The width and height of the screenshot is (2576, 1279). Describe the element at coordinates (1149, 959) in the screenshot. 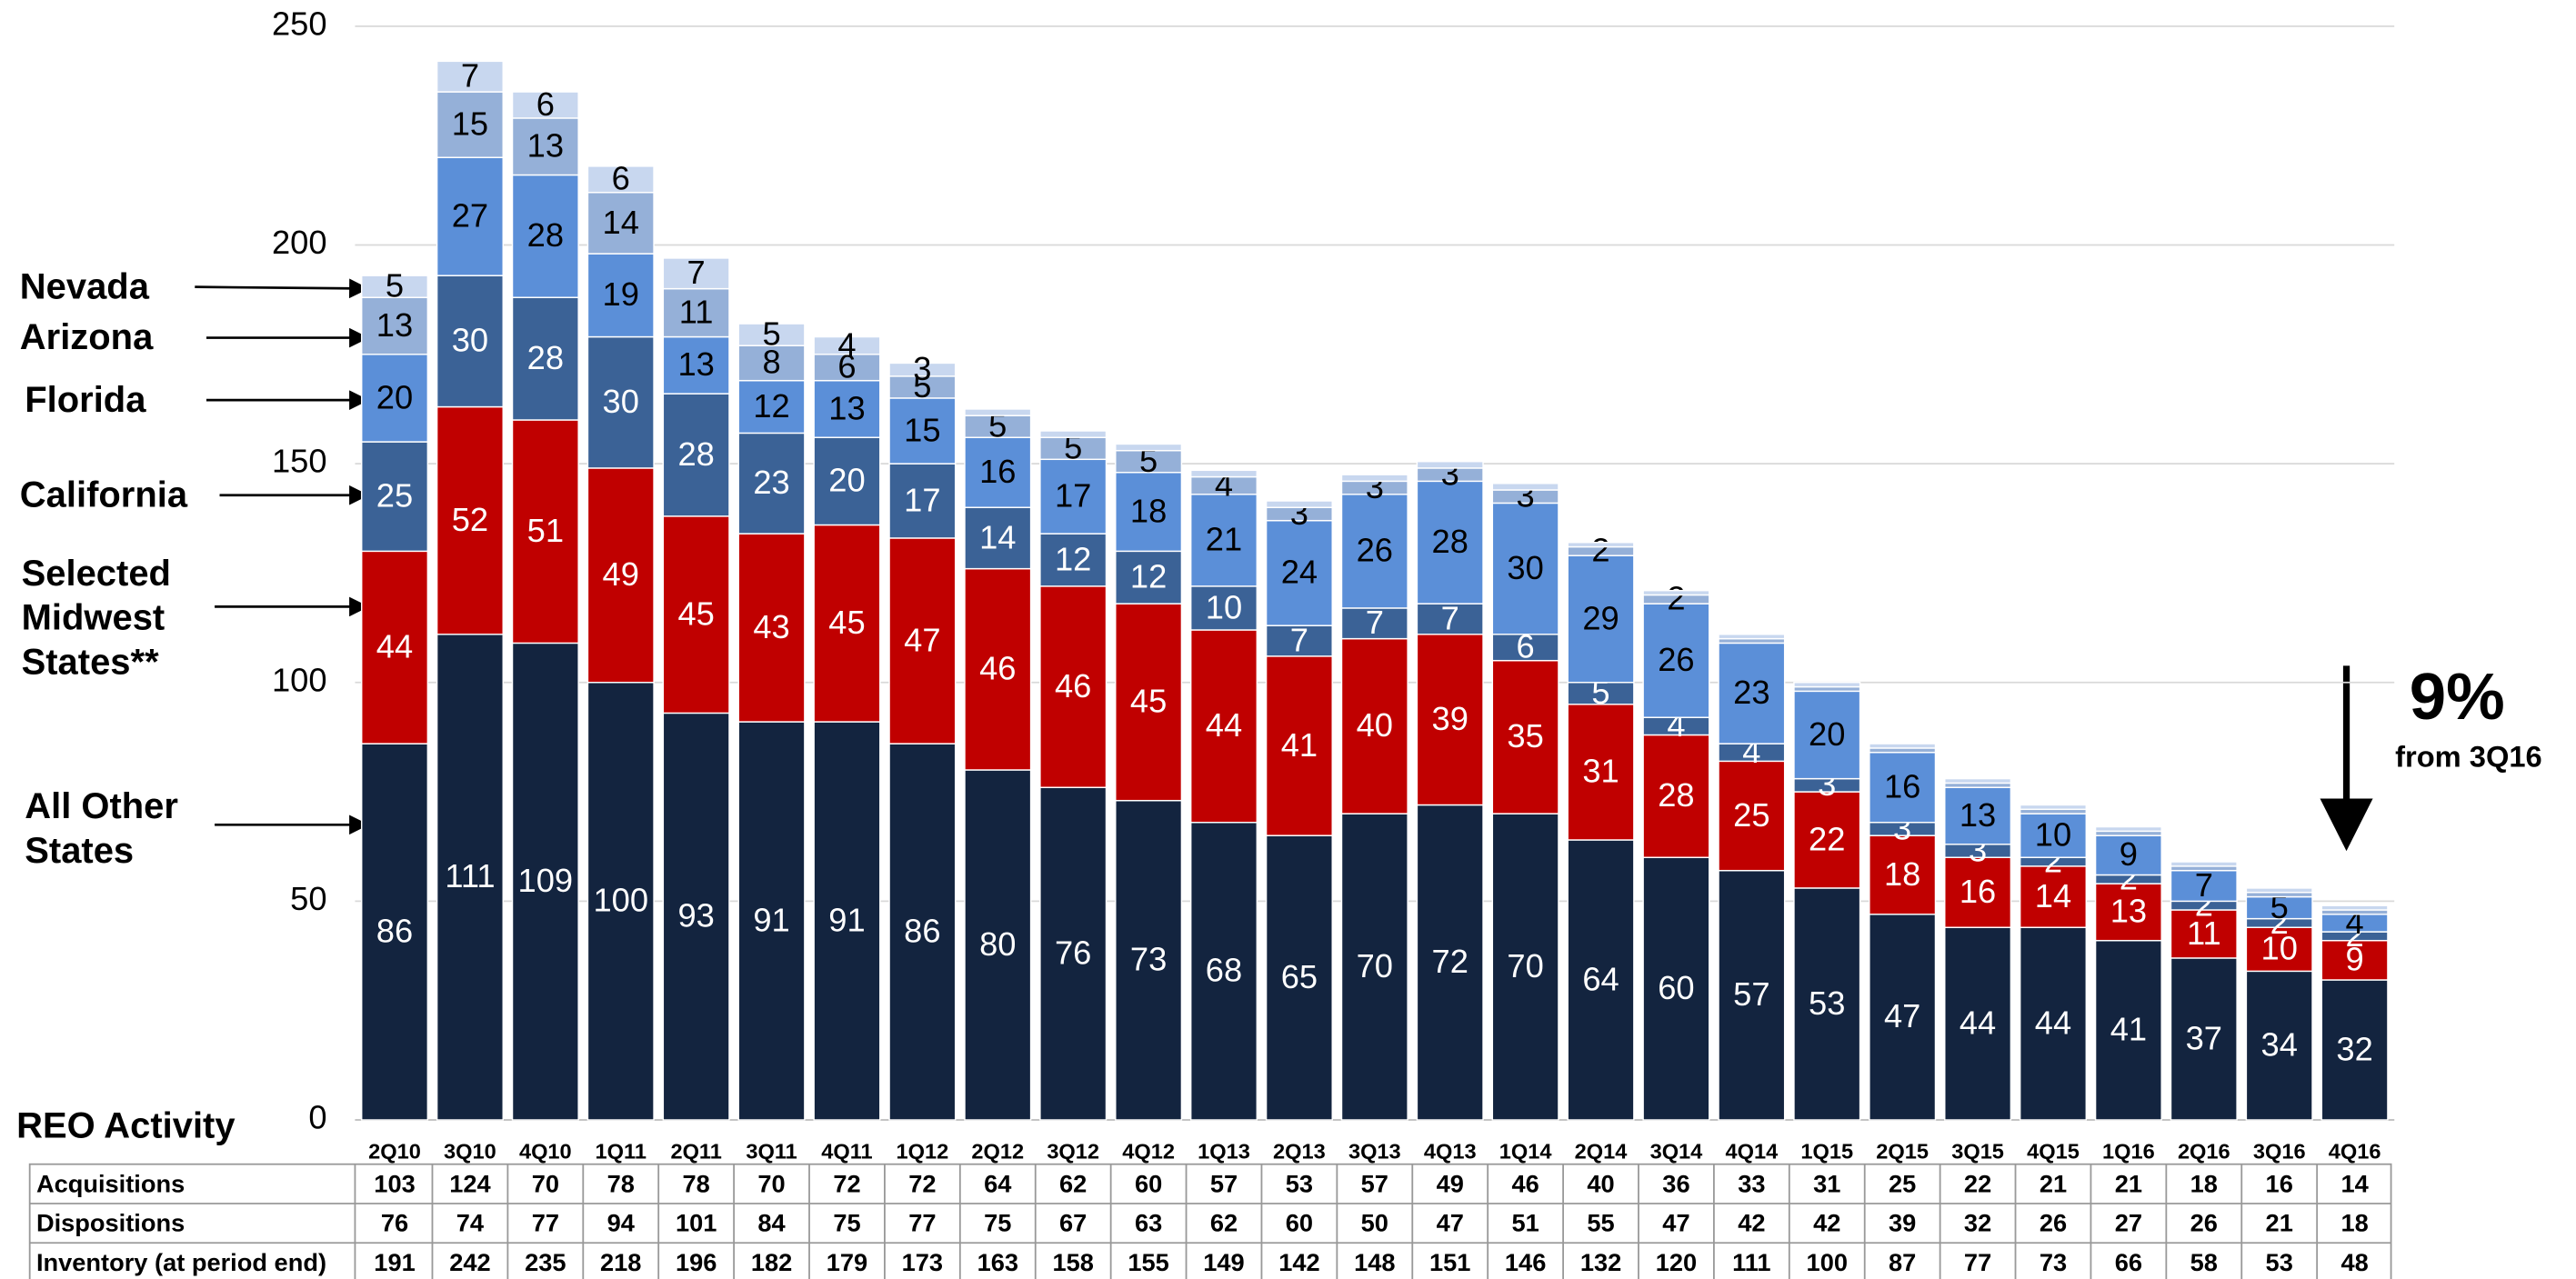

I see `data-label: 73` at that location.